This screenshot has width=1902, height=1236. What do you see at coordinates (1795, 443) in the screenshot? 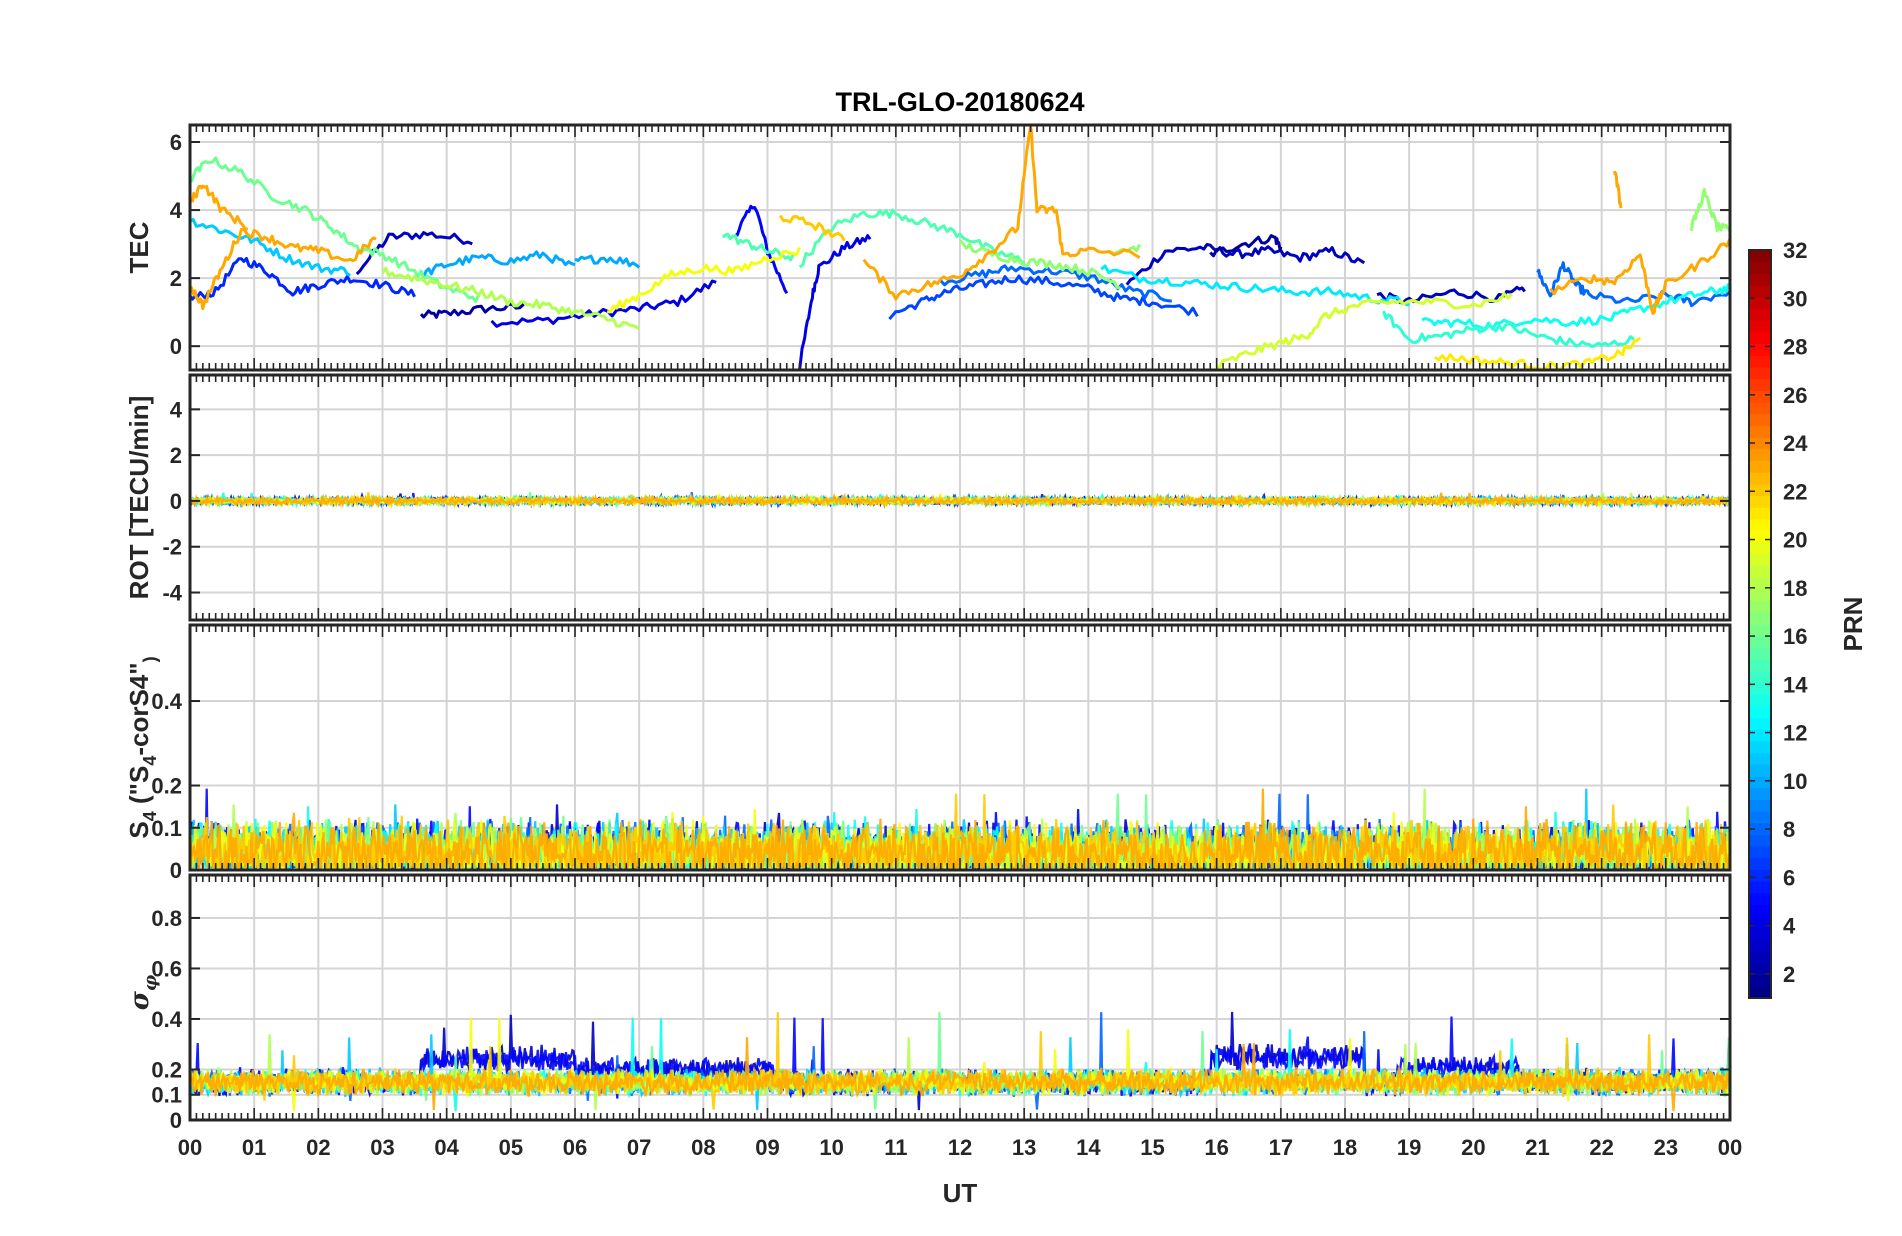
I see `colorbar-tick-label: 24` at bounding box center [1795, 443].